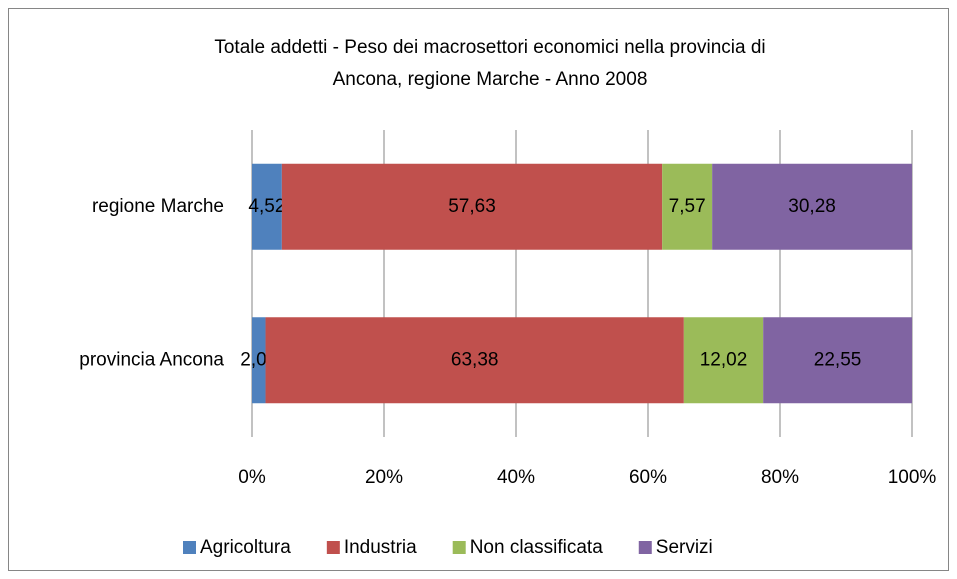  I want to click on x-tick-label: 20%, so click(384, 477).